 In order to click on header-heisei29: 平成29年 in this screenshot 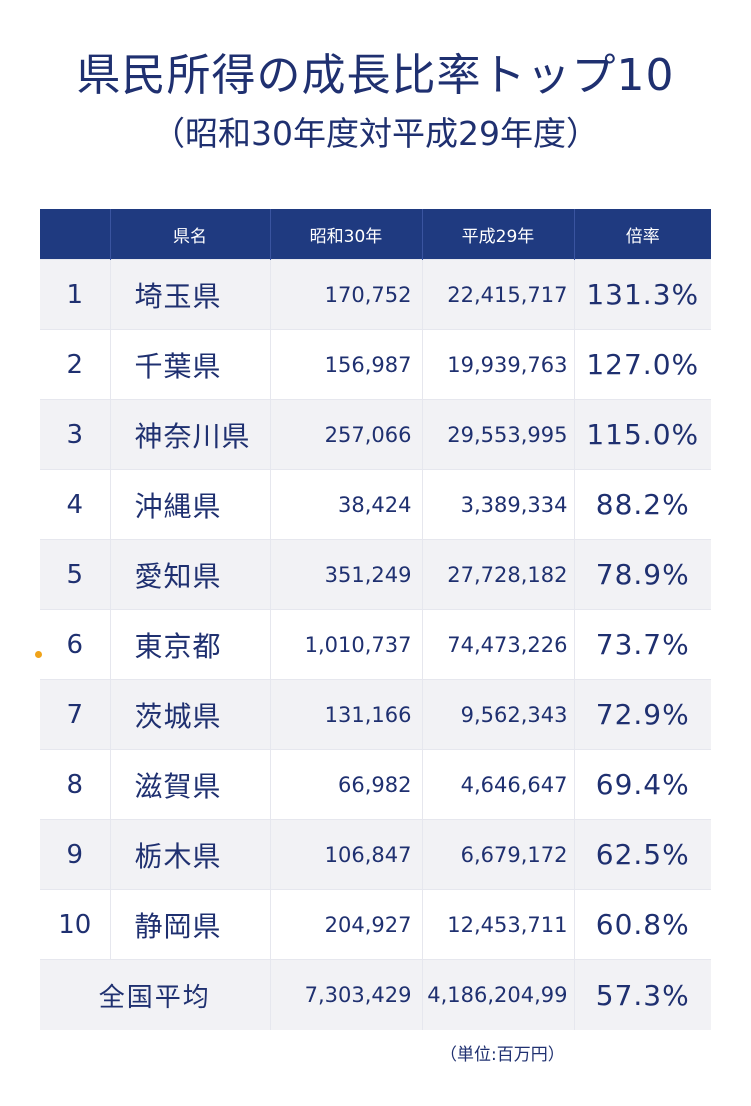, I will do `click(497, 234)`.